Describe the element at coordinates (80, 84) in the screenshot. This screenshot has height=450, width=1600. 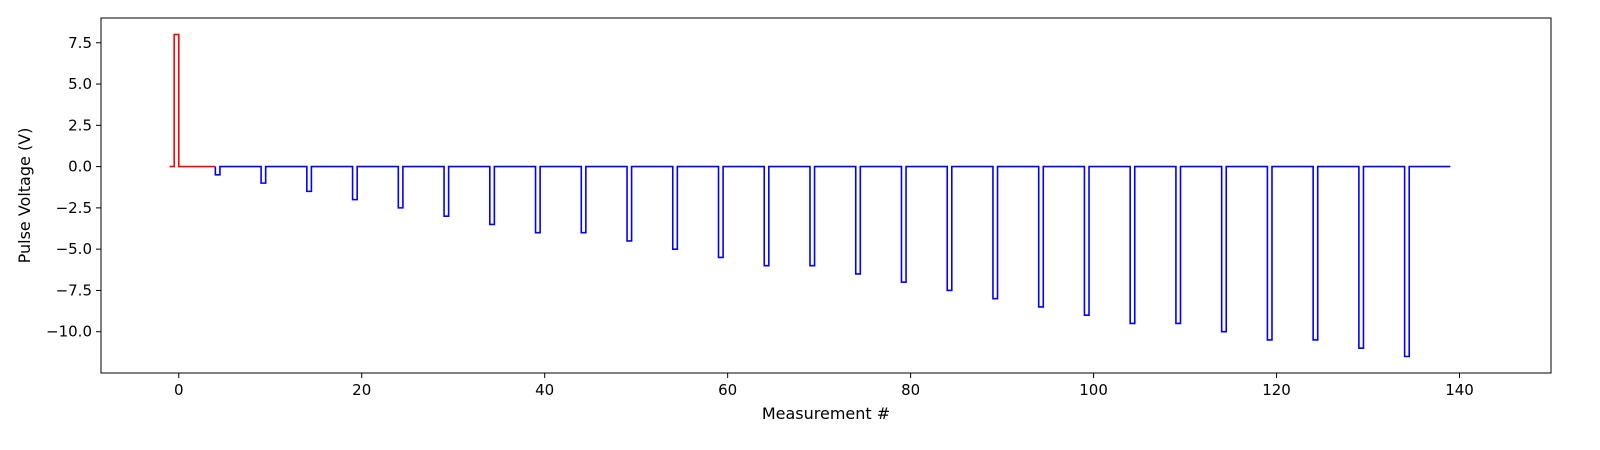
I see `y-tick-label: 5.0` at that location.